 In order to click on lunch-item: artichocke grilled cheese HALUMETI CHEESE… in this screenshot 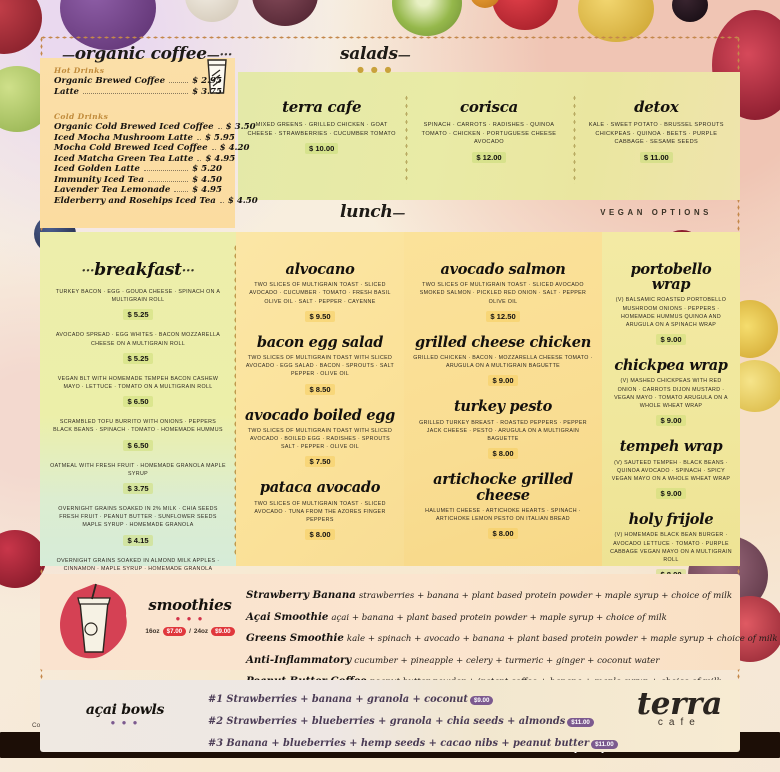, I will do `click(503, 506)`.